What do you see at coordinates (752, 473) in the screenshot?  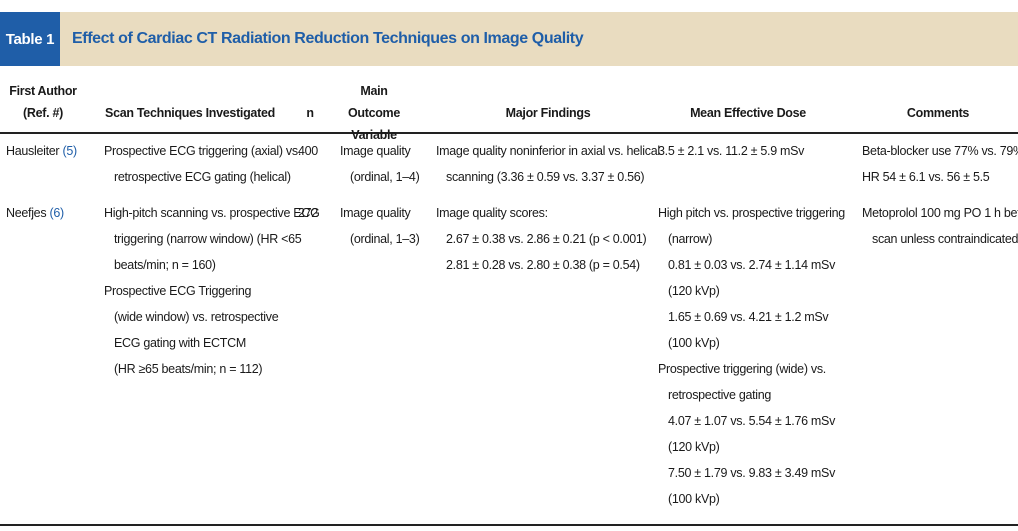 I see `cell-line: 7.50 ± 1.79 vs. 9.83 ± 3.49 mSv` at bounding box center [752, 473].